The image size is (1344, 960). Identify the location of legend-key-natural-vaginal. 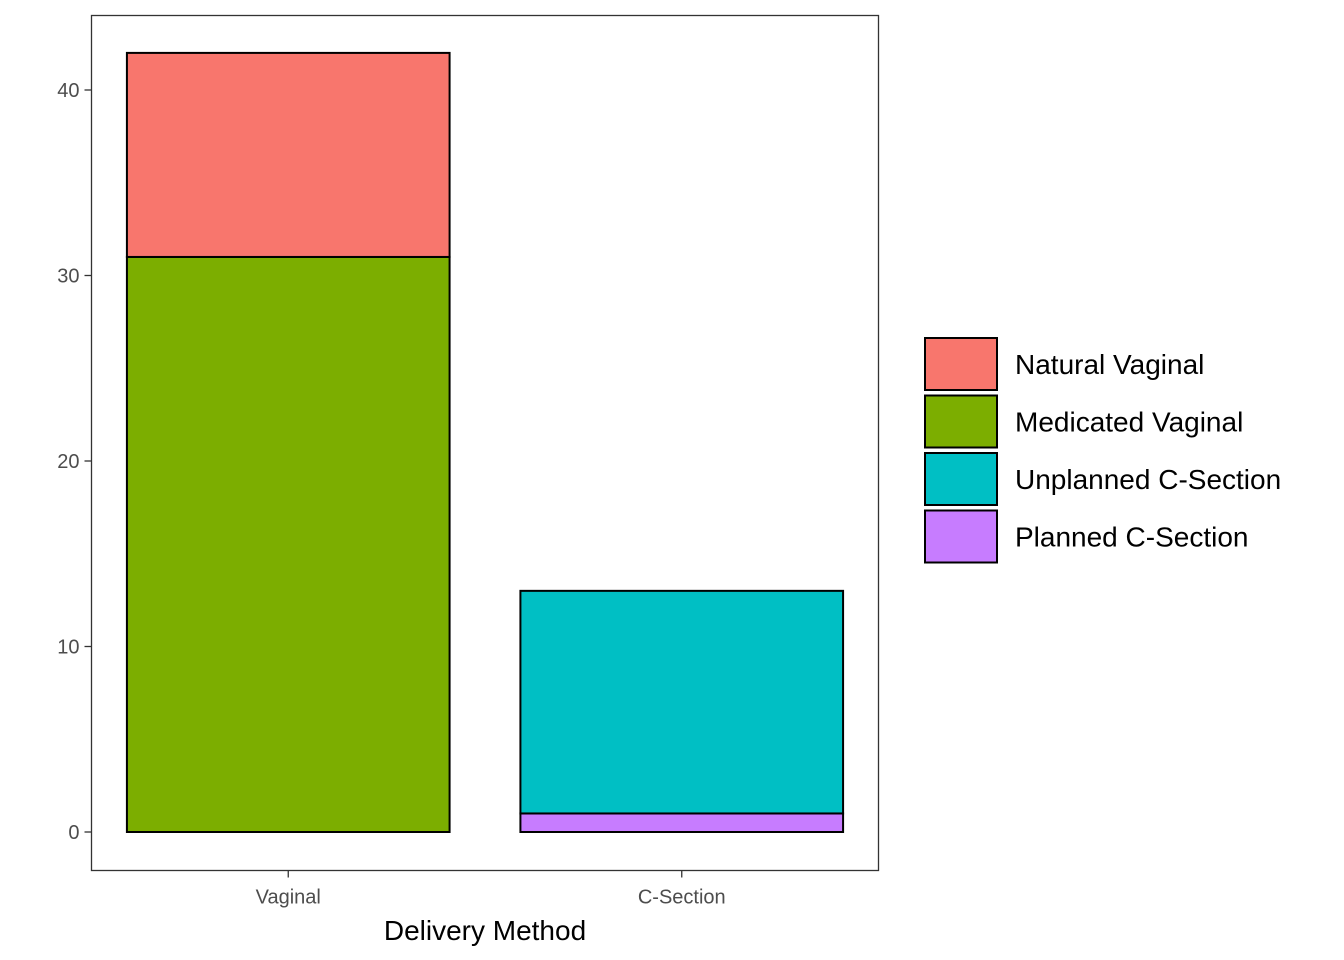
(961, 364).